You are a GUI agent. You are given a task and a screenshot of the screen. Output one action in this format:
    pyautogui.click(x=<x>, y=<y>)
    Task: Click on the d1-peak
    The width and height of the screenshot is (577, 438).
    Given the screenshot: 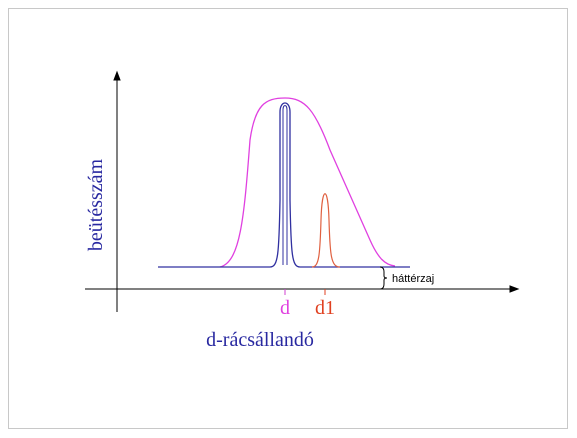 What is the action you would take?
    pyautogui.click(x=326, y=230)
    